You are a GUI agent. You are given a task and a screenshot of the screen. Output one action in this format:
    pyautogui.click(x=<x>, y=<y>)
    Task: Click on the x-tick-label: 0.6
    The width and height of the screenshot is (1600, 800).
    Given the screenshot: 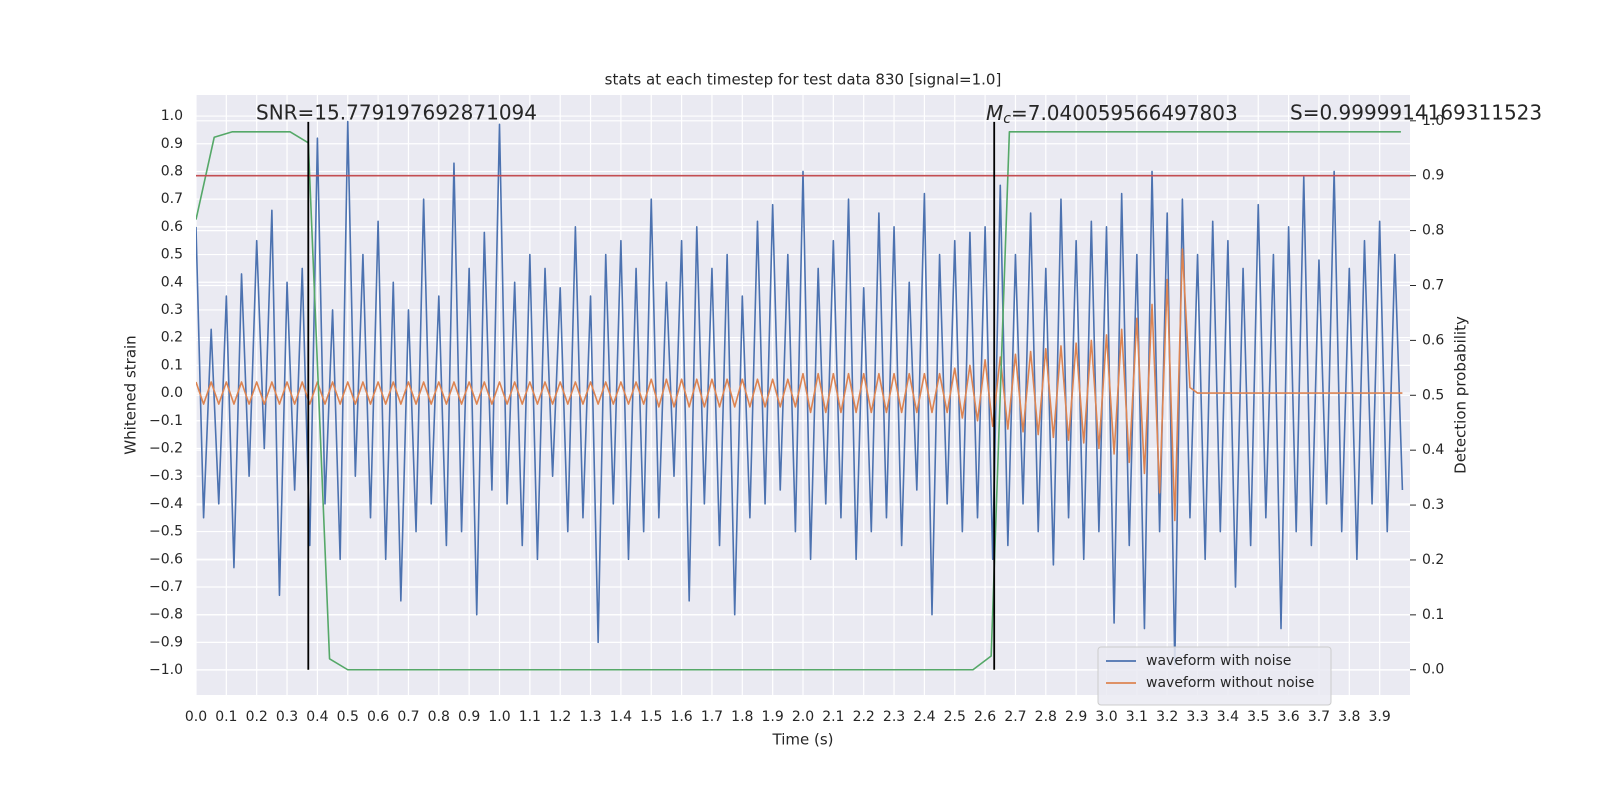 What is the action you would take?
    pyautogui.click(x=378, y=717)
    